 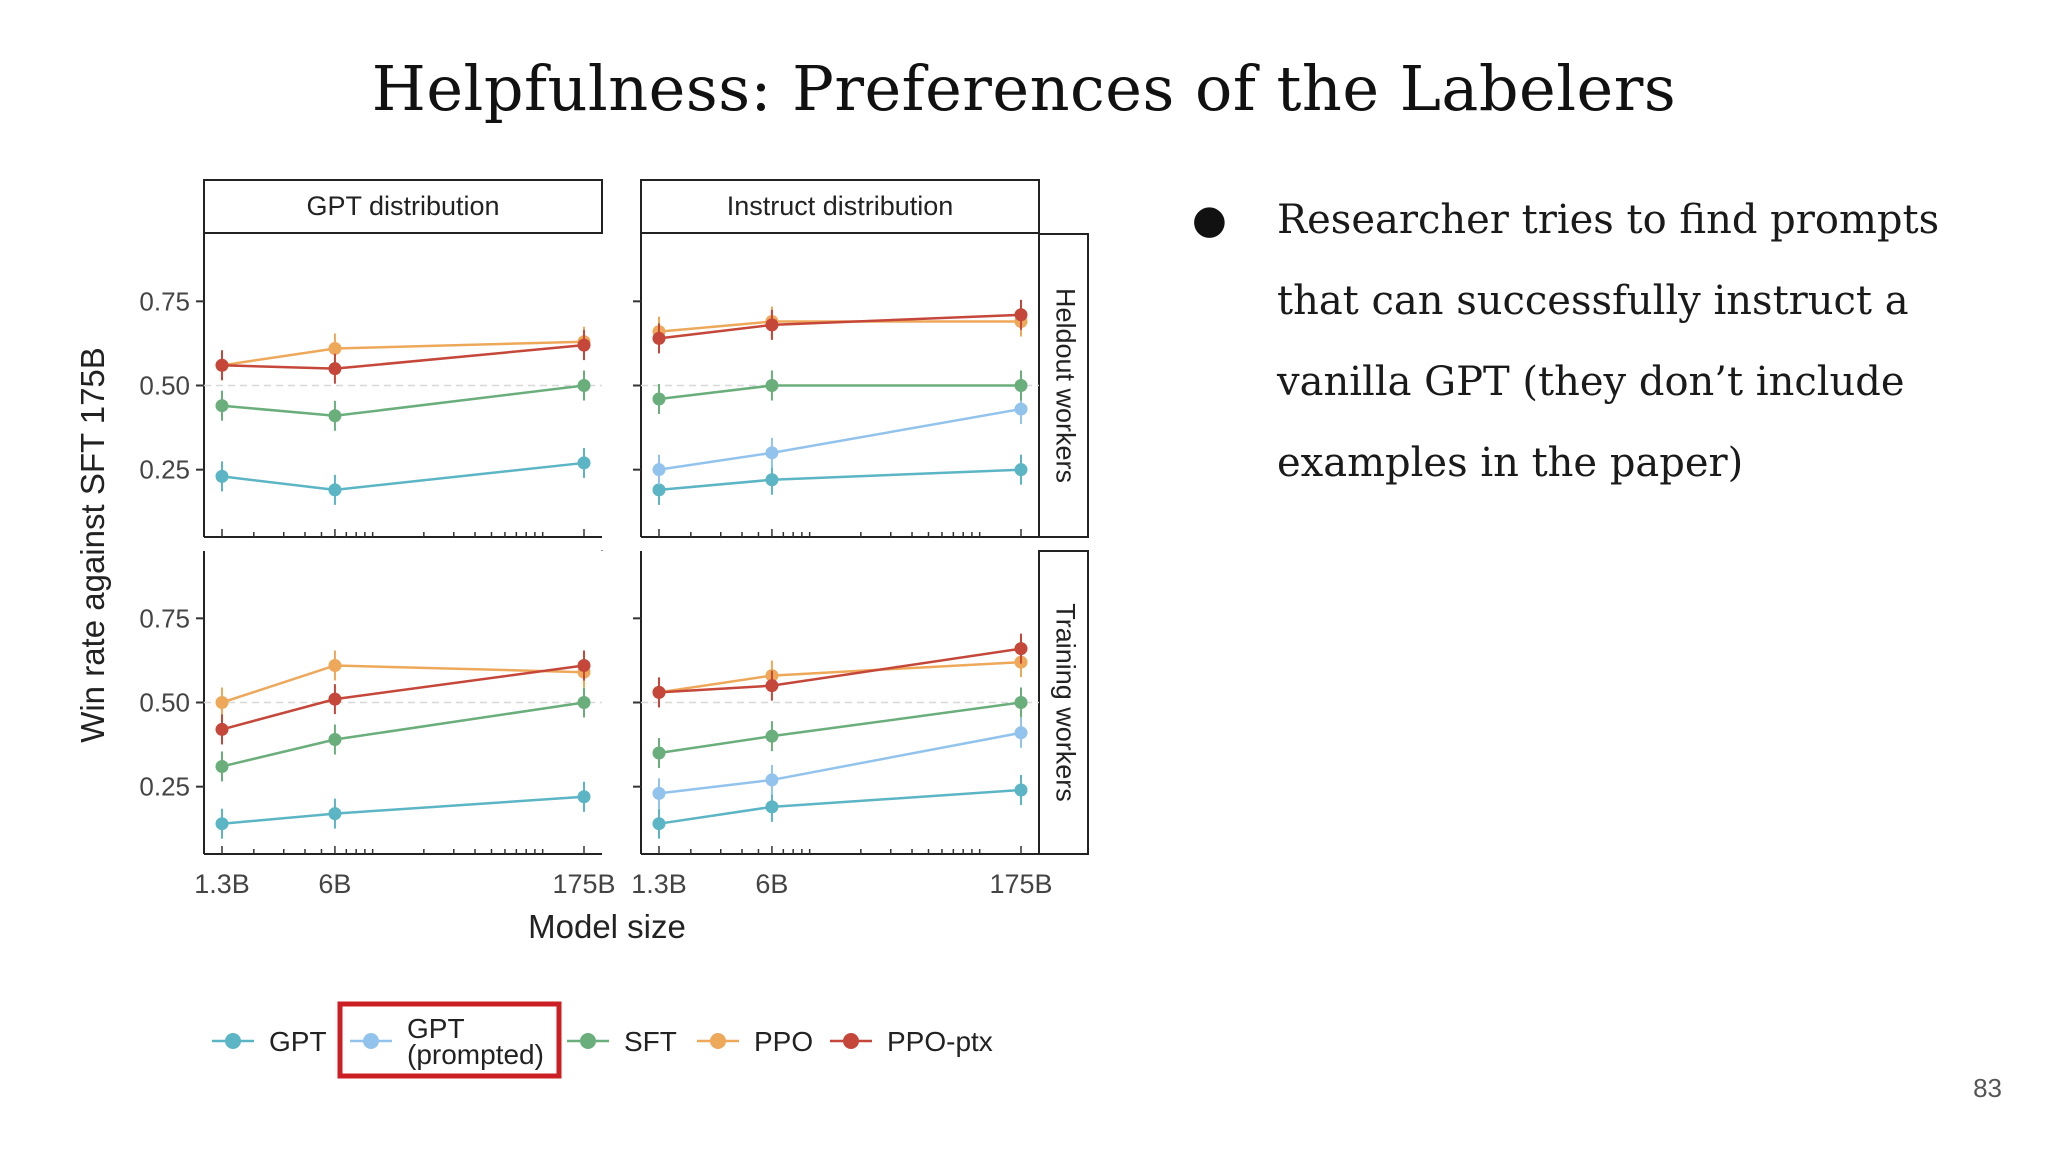 I want to click on column-title-instruct-distribution: Instruct distribution, so click(x=840, y=206).